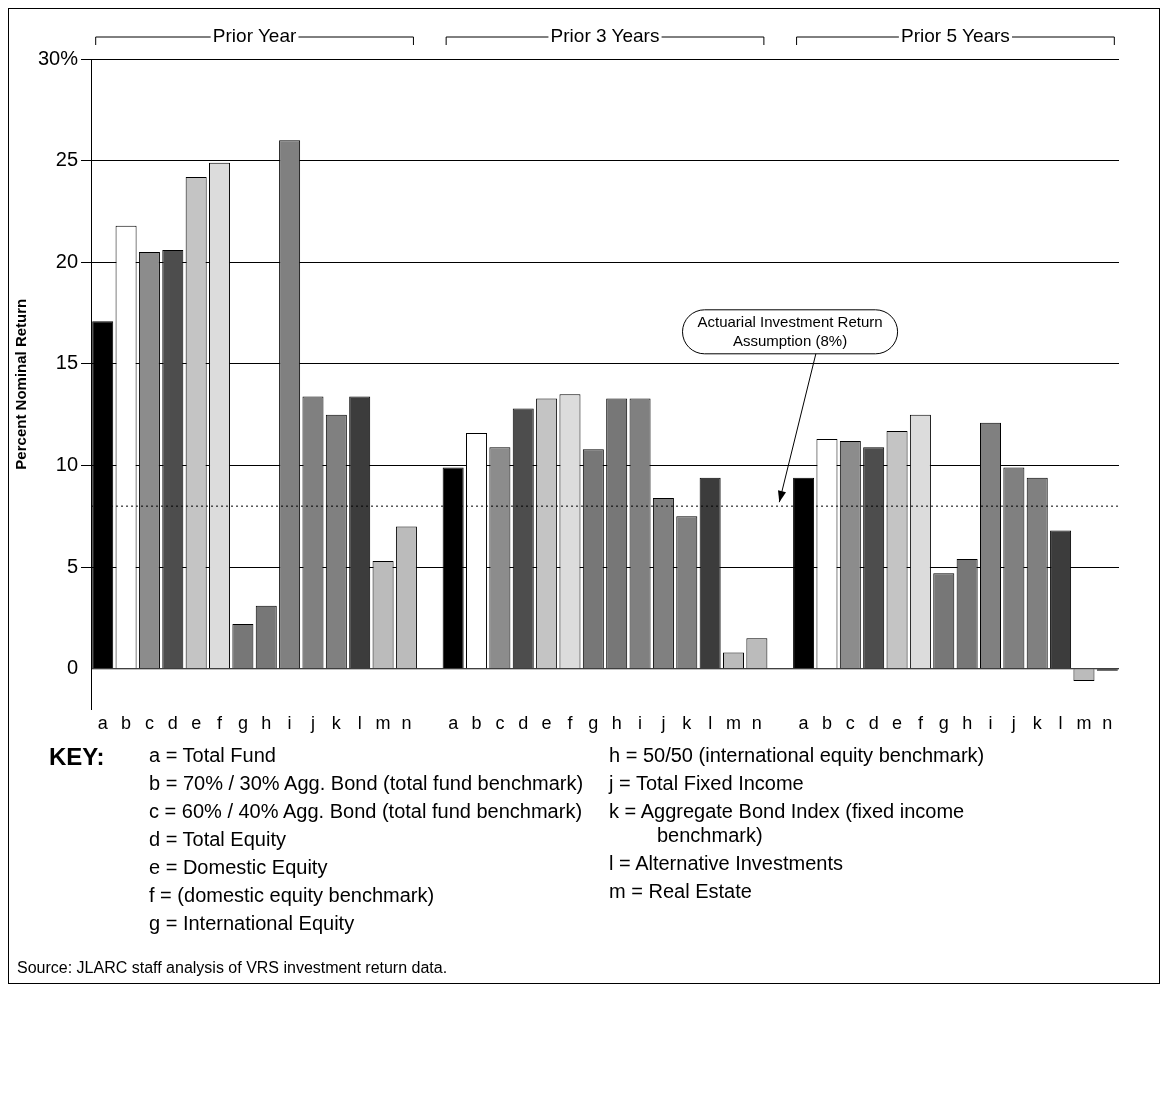  What do you see at coordinates (254, 36) in the screenshot?
I see `text: Prior Year` at bounding box center [254, 36].